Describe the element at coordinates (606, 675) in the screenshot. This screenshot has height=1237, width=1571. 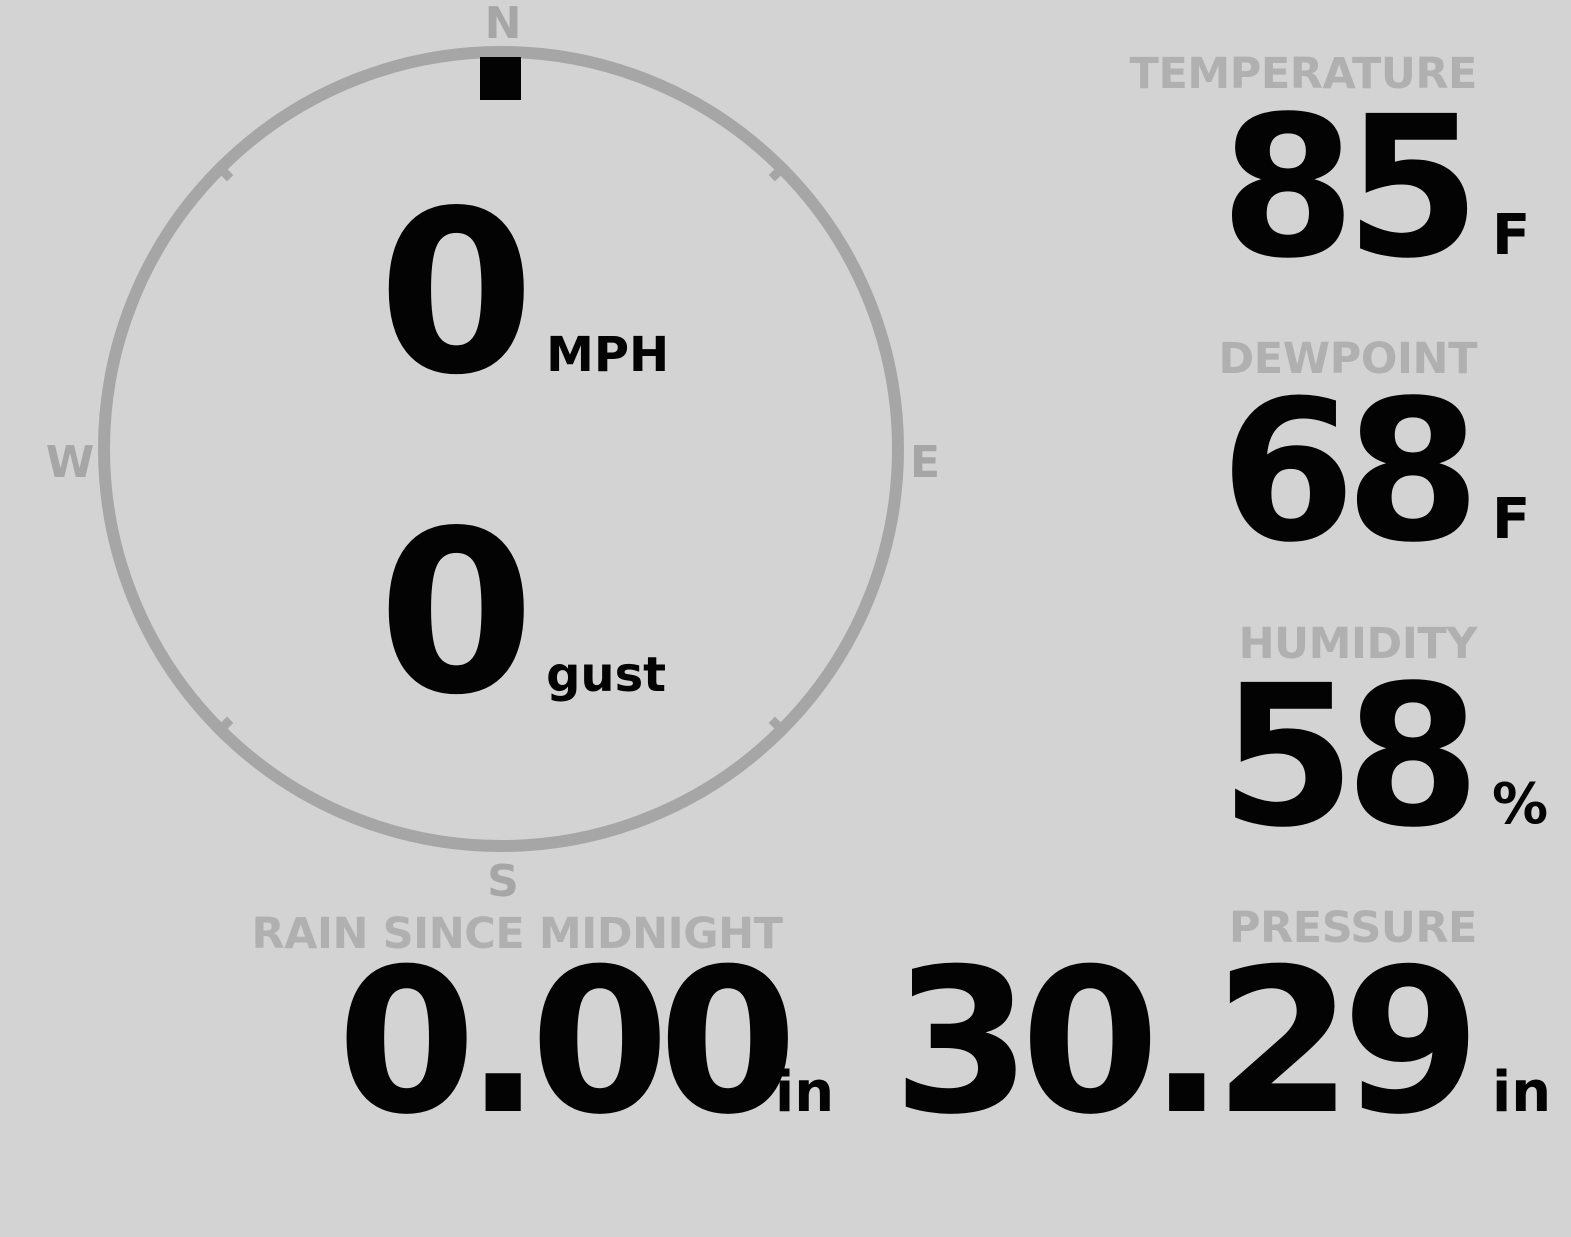
I see `wind-gust-unit: gust` at that location.